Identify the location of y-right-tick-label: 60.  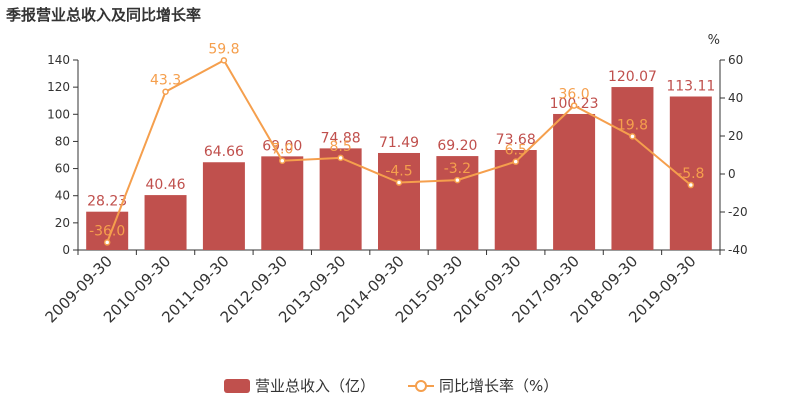
(735, 60).